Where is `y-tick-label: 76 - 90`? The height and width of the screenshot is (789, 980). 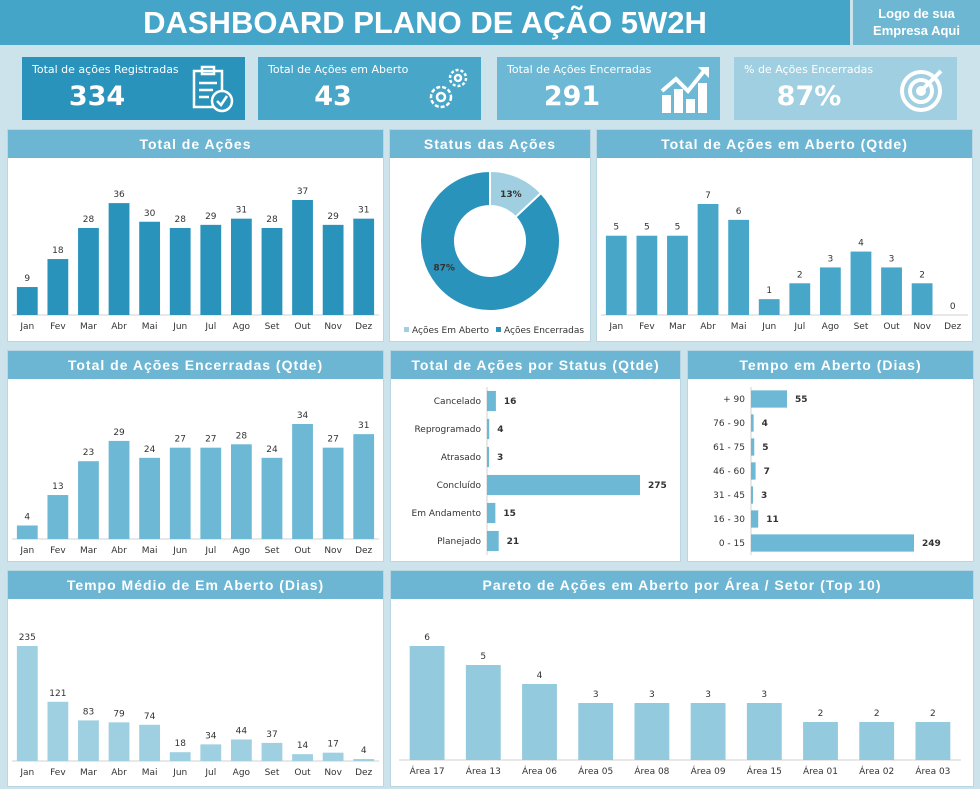 y-tick-label: 76 - 90 is located at coordinates (729, 424).